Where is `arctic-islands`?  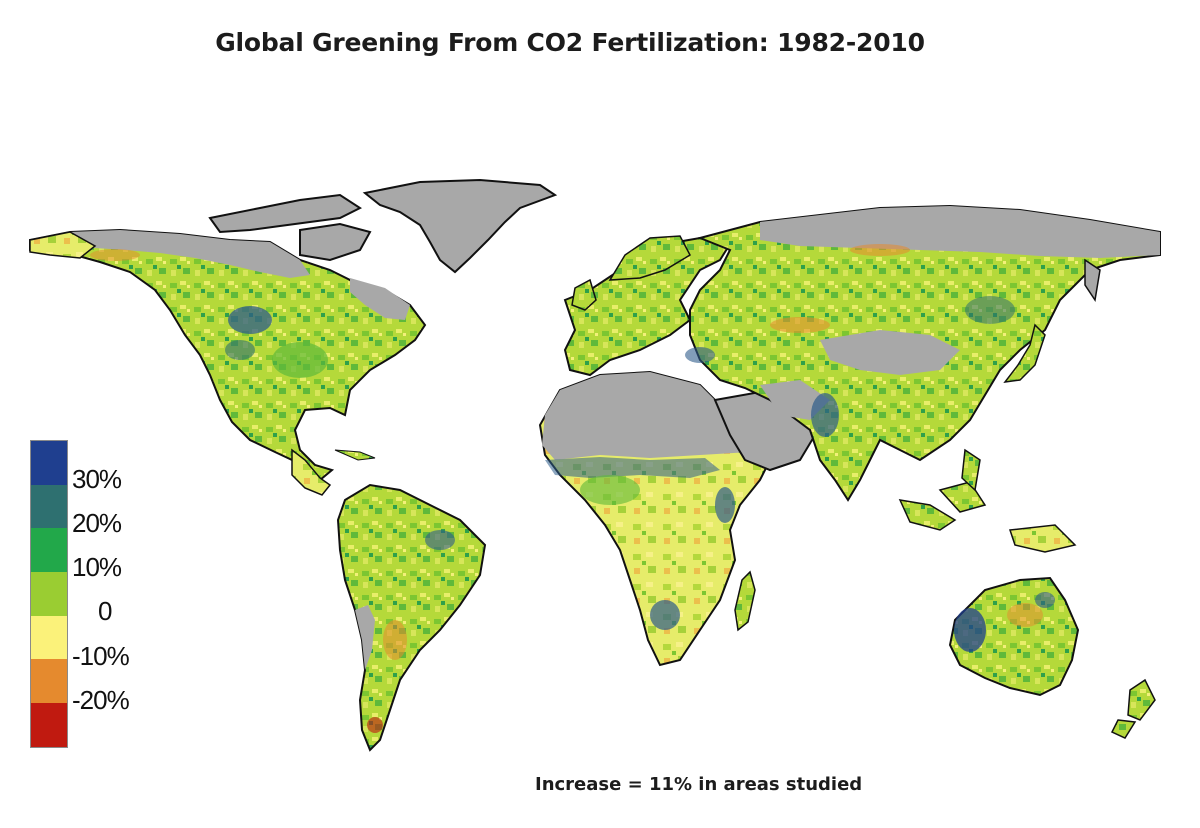
arctic-islands is located at coordinates (285, 213).